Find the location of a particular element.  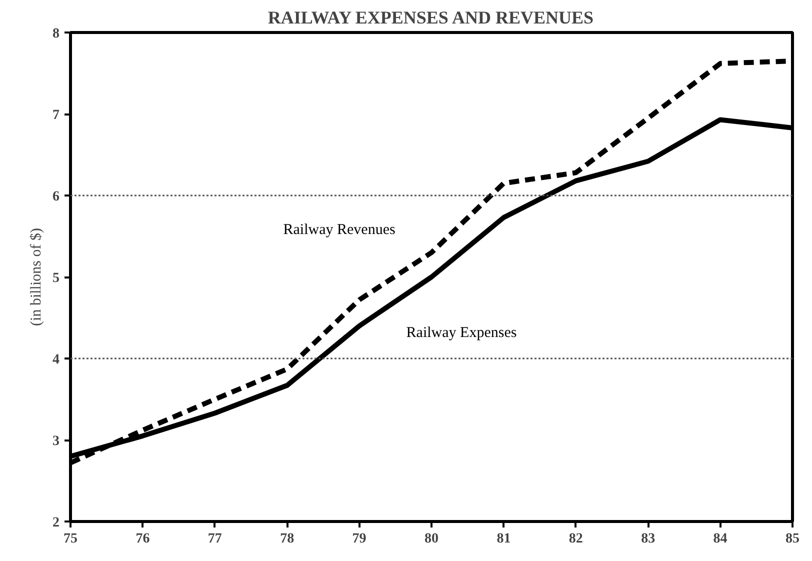

y-tick-label: 3 is located at coordinates (56, 441).